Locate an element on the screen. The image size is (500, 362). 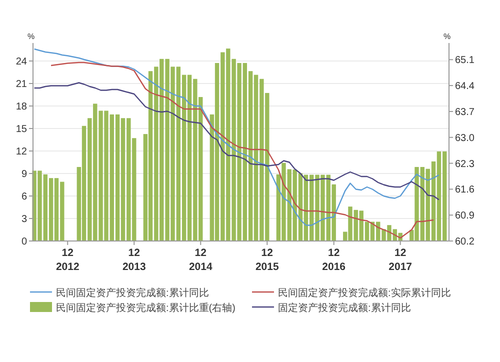
x-tick-label: 12 2012 is located at coordinates (68, 260).